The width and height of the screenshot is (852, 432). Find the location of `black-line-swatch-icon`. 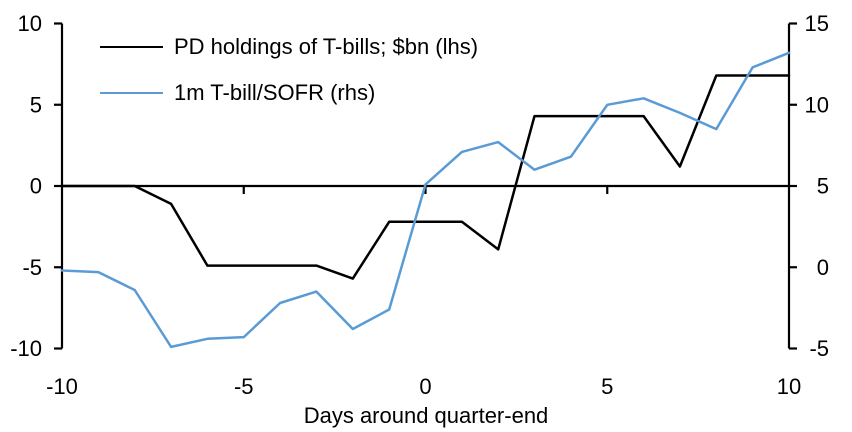

black-line-swatch-icon is located at coordinates (131, 47).